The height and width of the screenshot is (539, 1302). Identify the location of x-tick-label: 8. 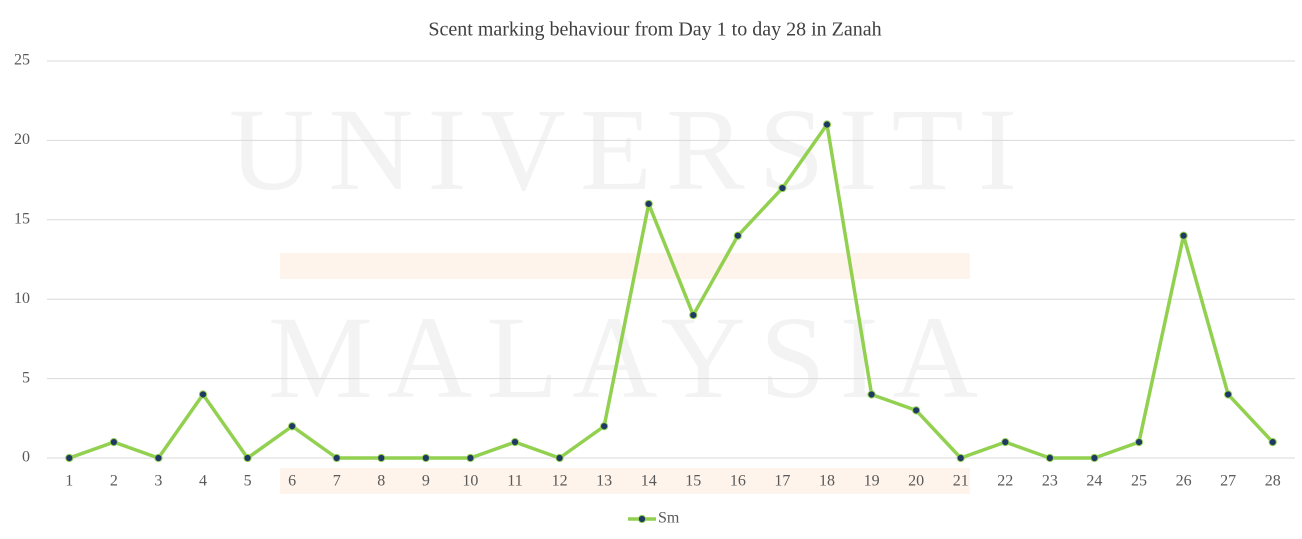
(381, 481).